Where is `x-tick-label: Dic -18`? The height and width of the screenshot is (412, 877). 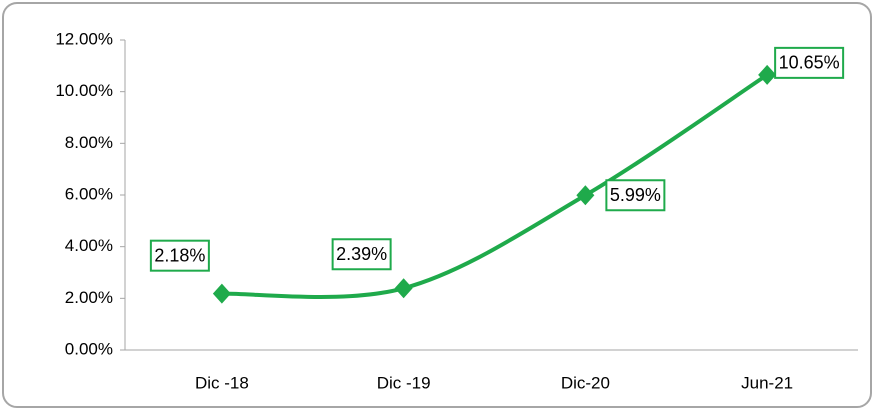 x-tick-label: Dic -18 is located at coordinates (222, 382).